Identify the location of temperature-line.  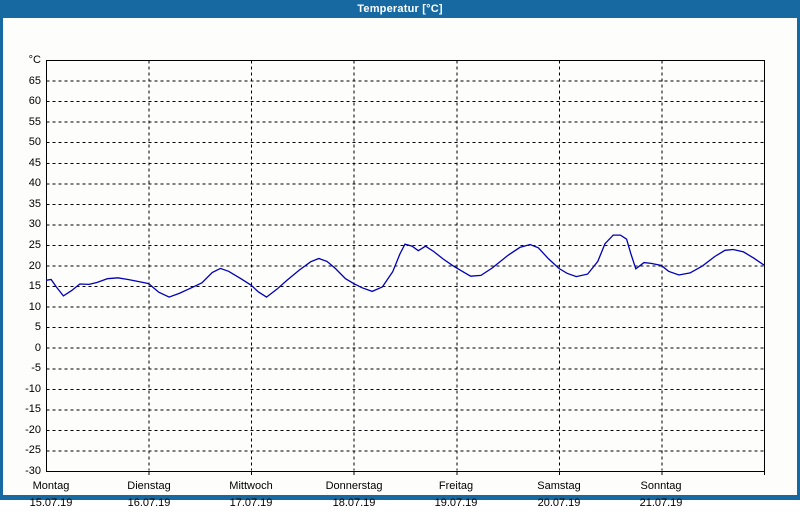
(405, 266).